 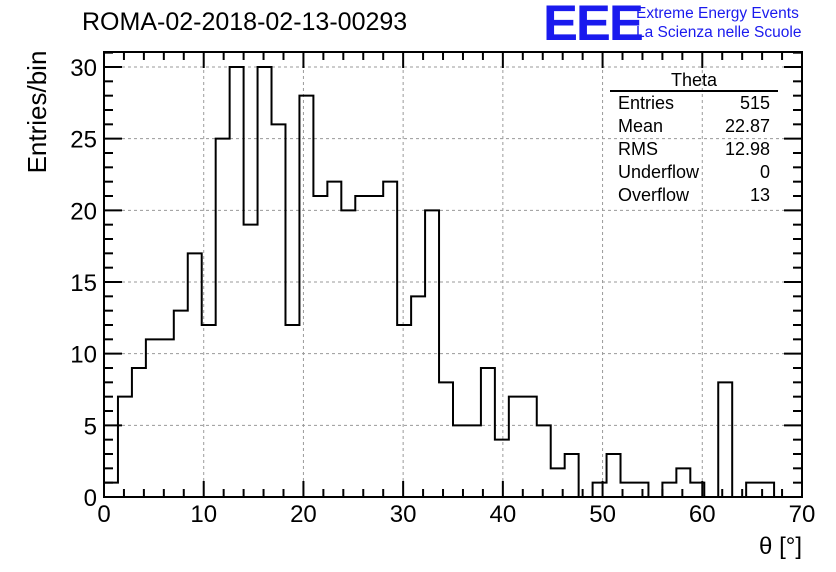 I want to click on stats-value: 22.87, so click(x=747, y=126).